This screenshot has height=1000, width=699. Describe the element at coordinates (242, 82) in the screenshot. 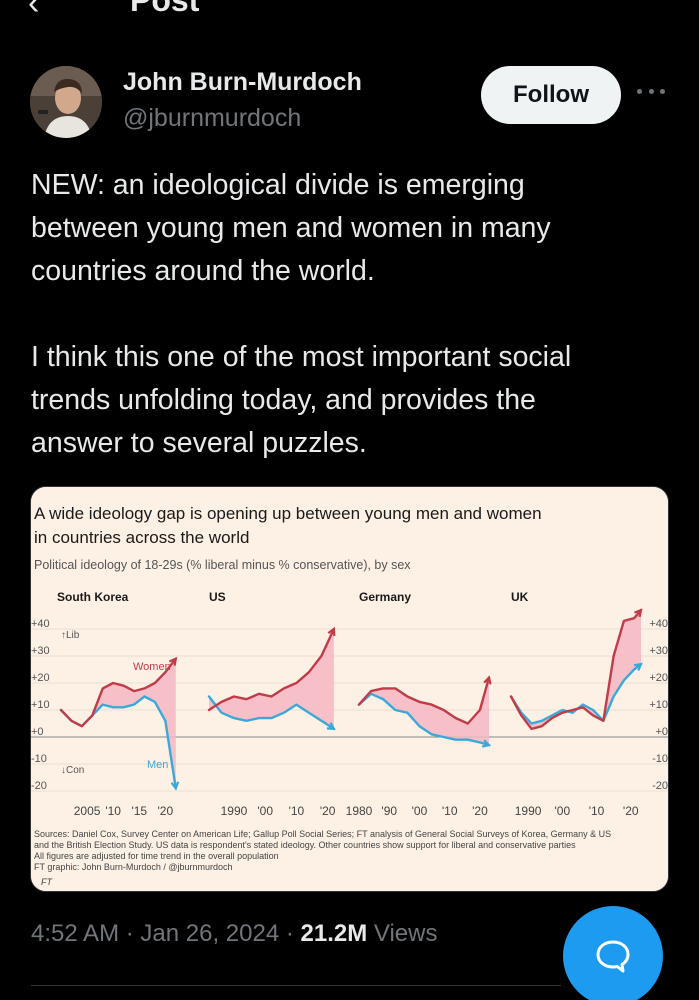

I see `author-name: John Burn-Murdoch` at that location.